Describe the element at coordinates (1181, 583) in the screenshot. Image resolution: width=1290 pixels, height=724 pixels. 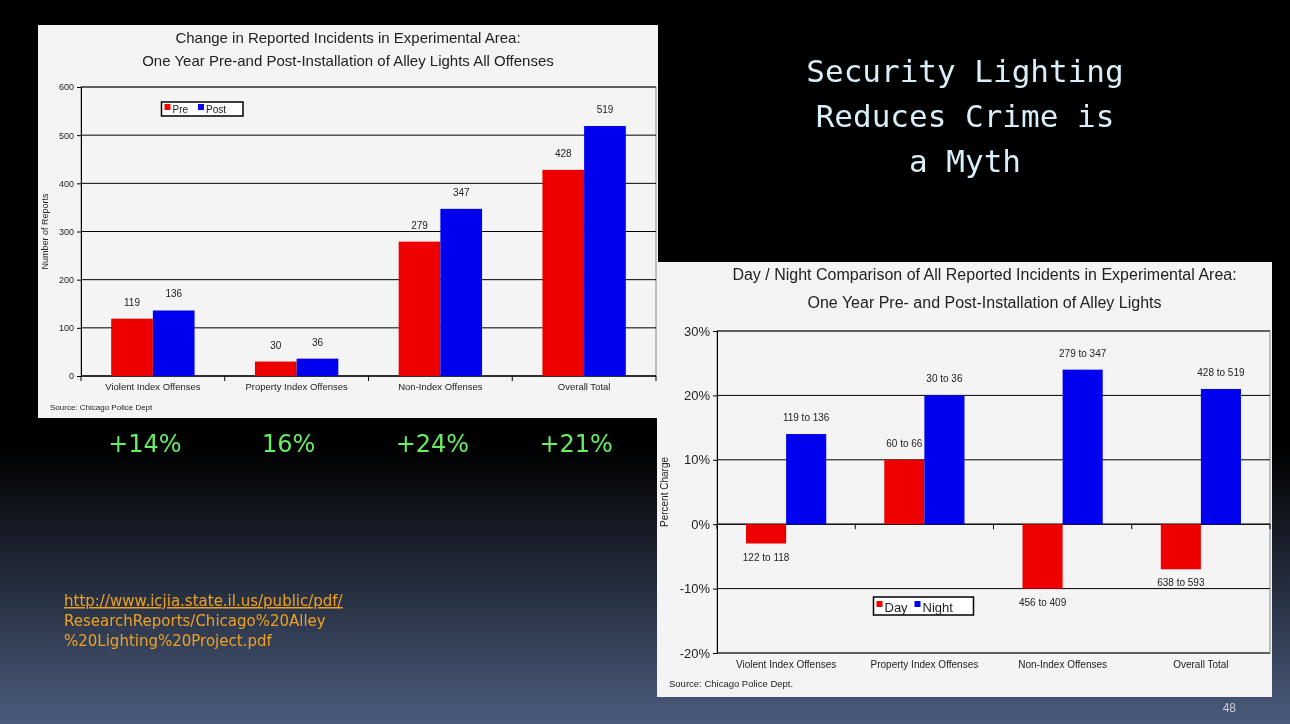
I see `annotation: 638 to 593` at that location.